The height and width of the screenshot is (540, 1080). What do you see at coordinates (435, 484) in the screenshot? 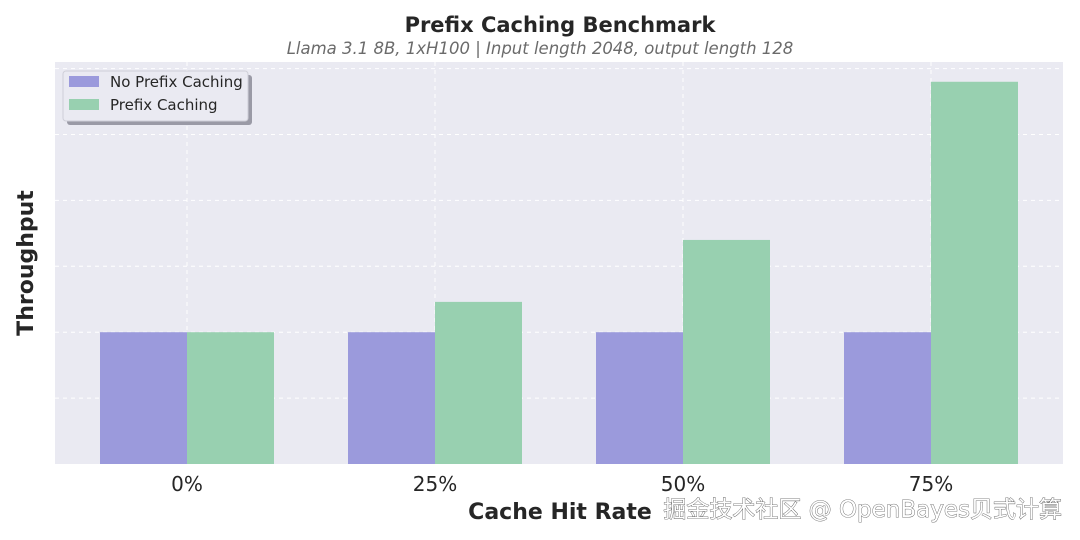
I see `x-tick-label: 25%` at bounding box center [435, 484].